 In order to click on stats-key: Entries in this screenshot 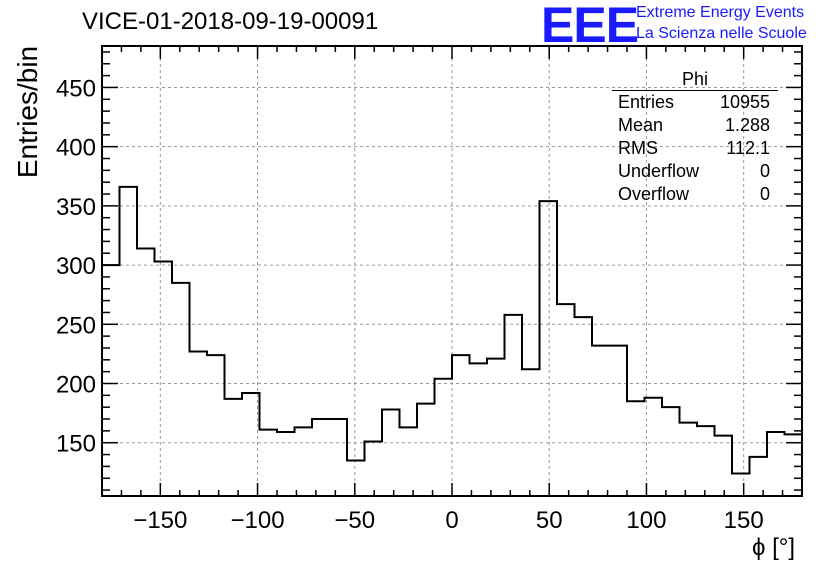, I will do `click(646, 102)`.